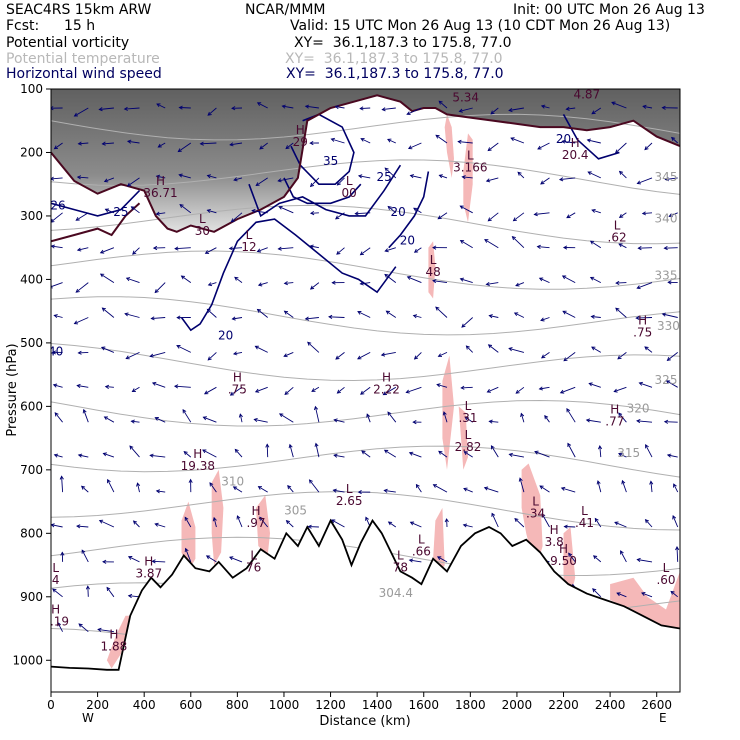 This screenshot has height=740, width=740. Describe the element at coordinates (217, 517) in the screenshot. I see `pv-shaded-region` at that location.